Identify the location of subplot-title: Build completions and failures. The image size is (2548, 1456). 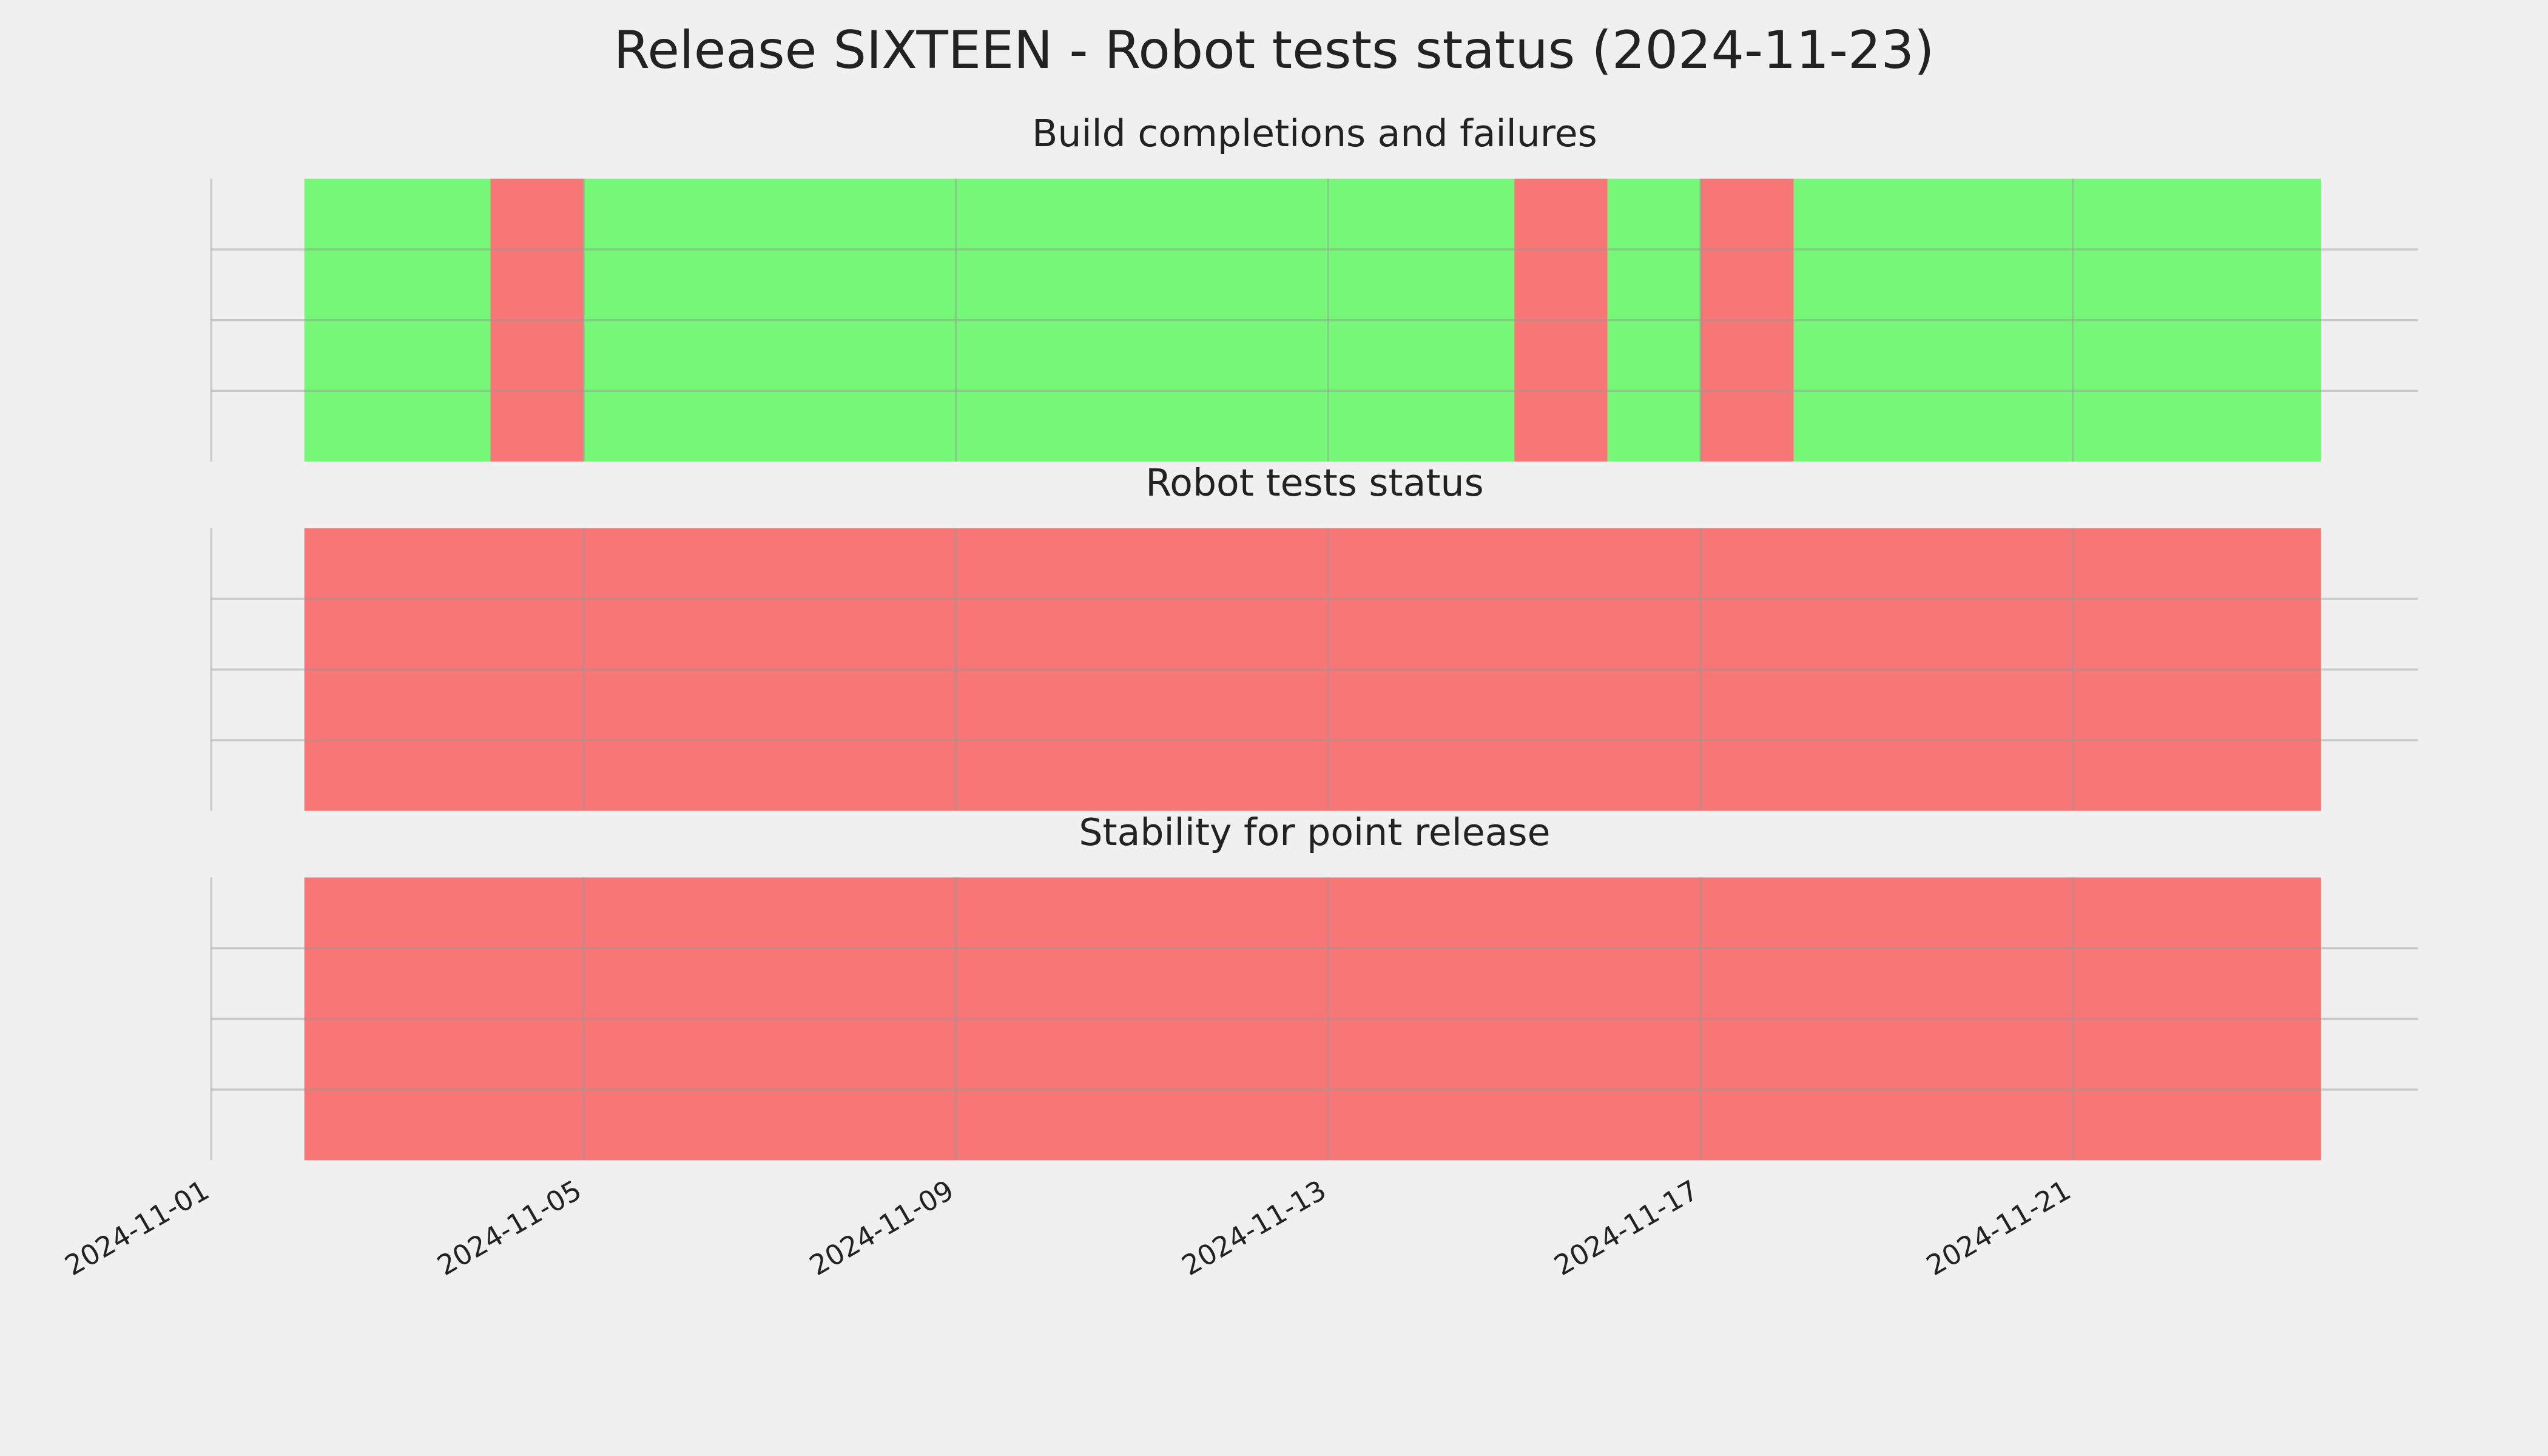
(1314, 133).